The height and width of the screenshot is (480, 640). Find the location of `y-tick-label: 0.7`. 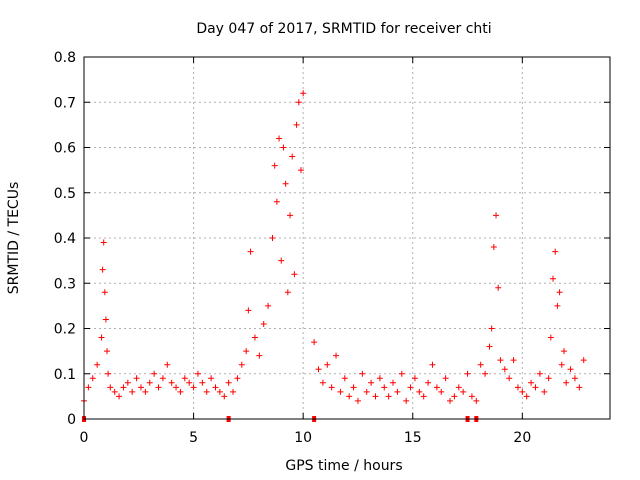

y-tick-label: 0.7 is located at coordinates (65, 103).